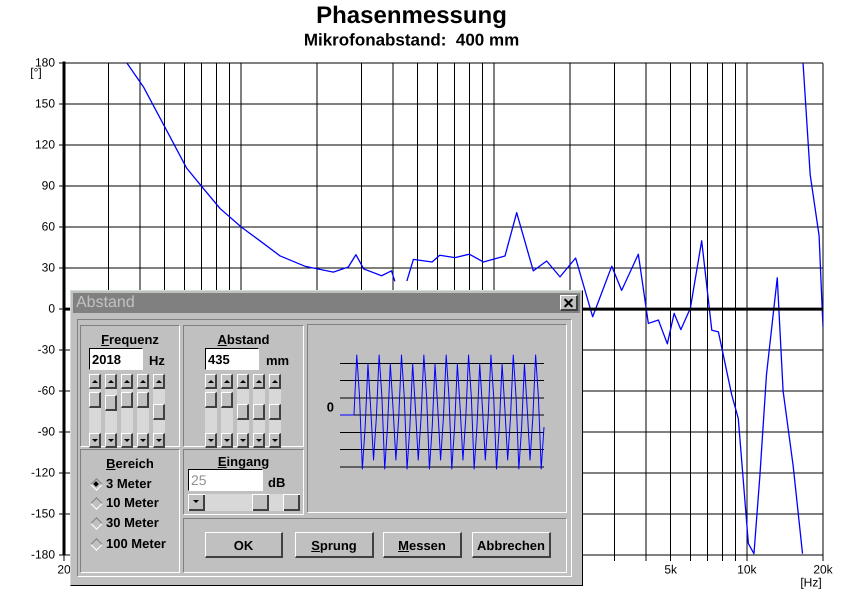 The height and width of the screenshot is (612, 843). Describe the element at coordinates (130, 463) in the screenshot. I see `annotation: Bereich` at that location.